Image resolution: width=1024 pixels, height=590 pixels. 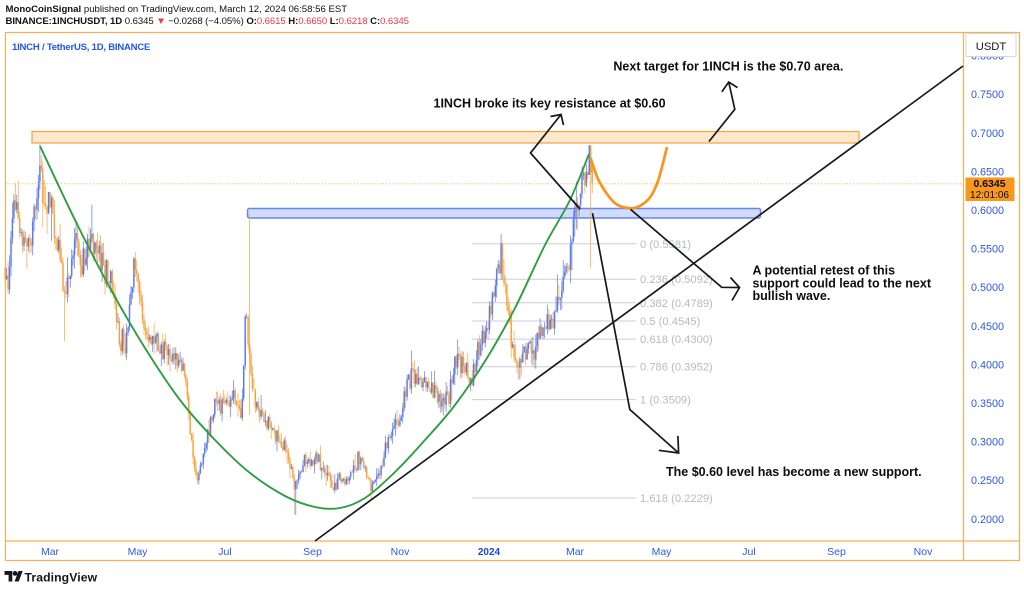 What do you see at coordinates (987, 134) in the screenshot?
I see `svg-text: 0.7000` at bounding box center [987, 134].